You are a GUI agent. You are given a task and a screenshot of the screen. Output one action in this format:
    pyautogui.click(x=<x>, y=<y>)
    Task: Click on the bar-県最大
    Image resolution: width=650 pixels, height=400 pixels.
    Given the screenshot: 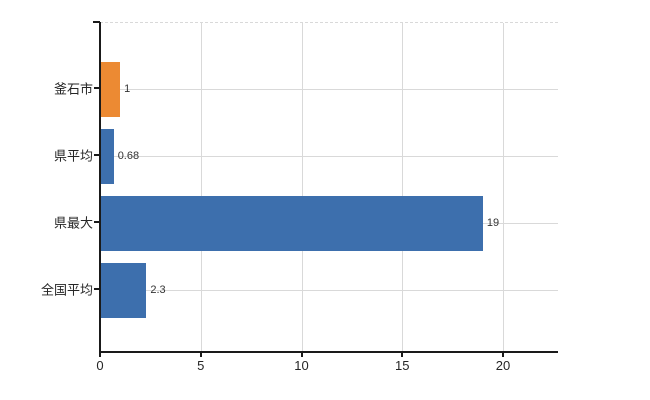 What is the action you would take?
    pyautogui.click(x=291, y=223)
    